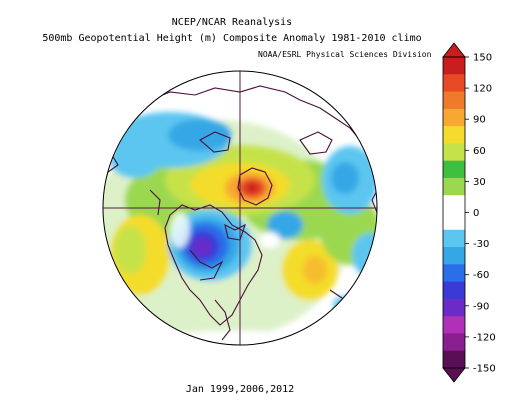 This screenshot has width=514, height=412. I want to click on colorbar-tick-label: 90, so click(479, 120).